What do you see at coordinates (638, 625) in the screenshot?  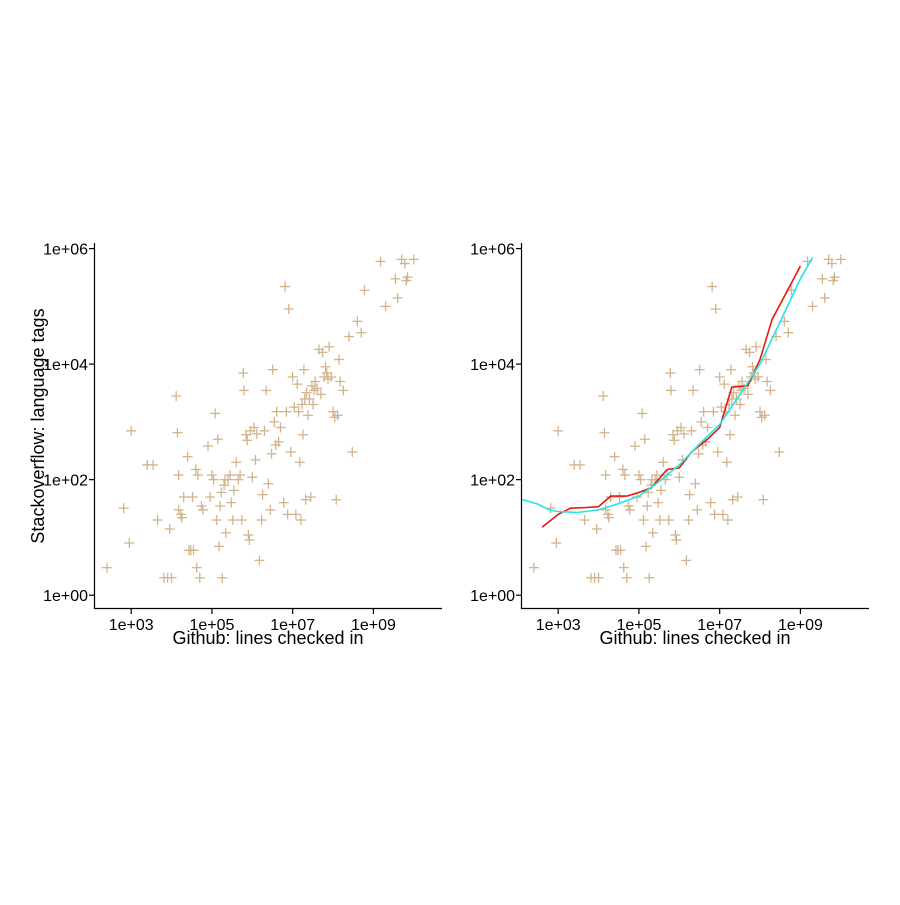 I see `right-x-tick-label-1: 1e+05` at bounding box center [638, 625].